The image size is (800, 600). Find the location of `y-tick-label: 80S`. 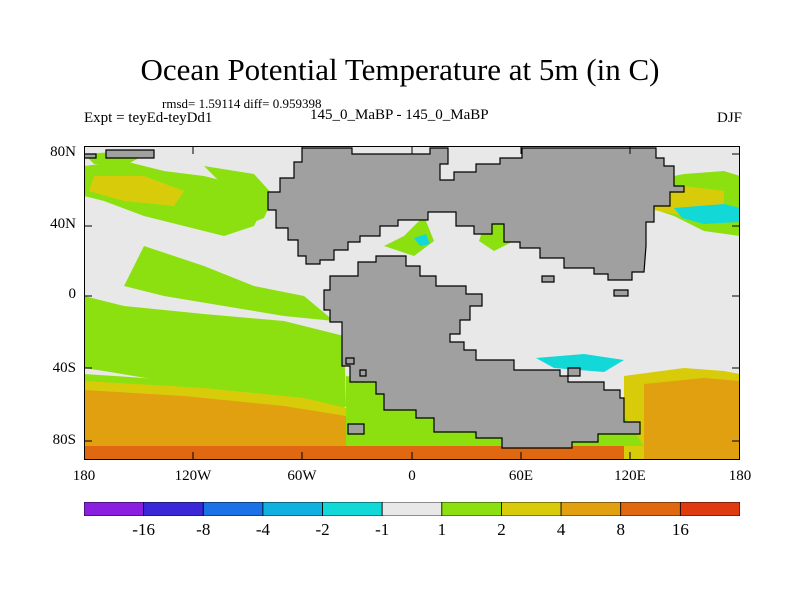

y-tick-label: 80S is located at coordinates (64, 440).